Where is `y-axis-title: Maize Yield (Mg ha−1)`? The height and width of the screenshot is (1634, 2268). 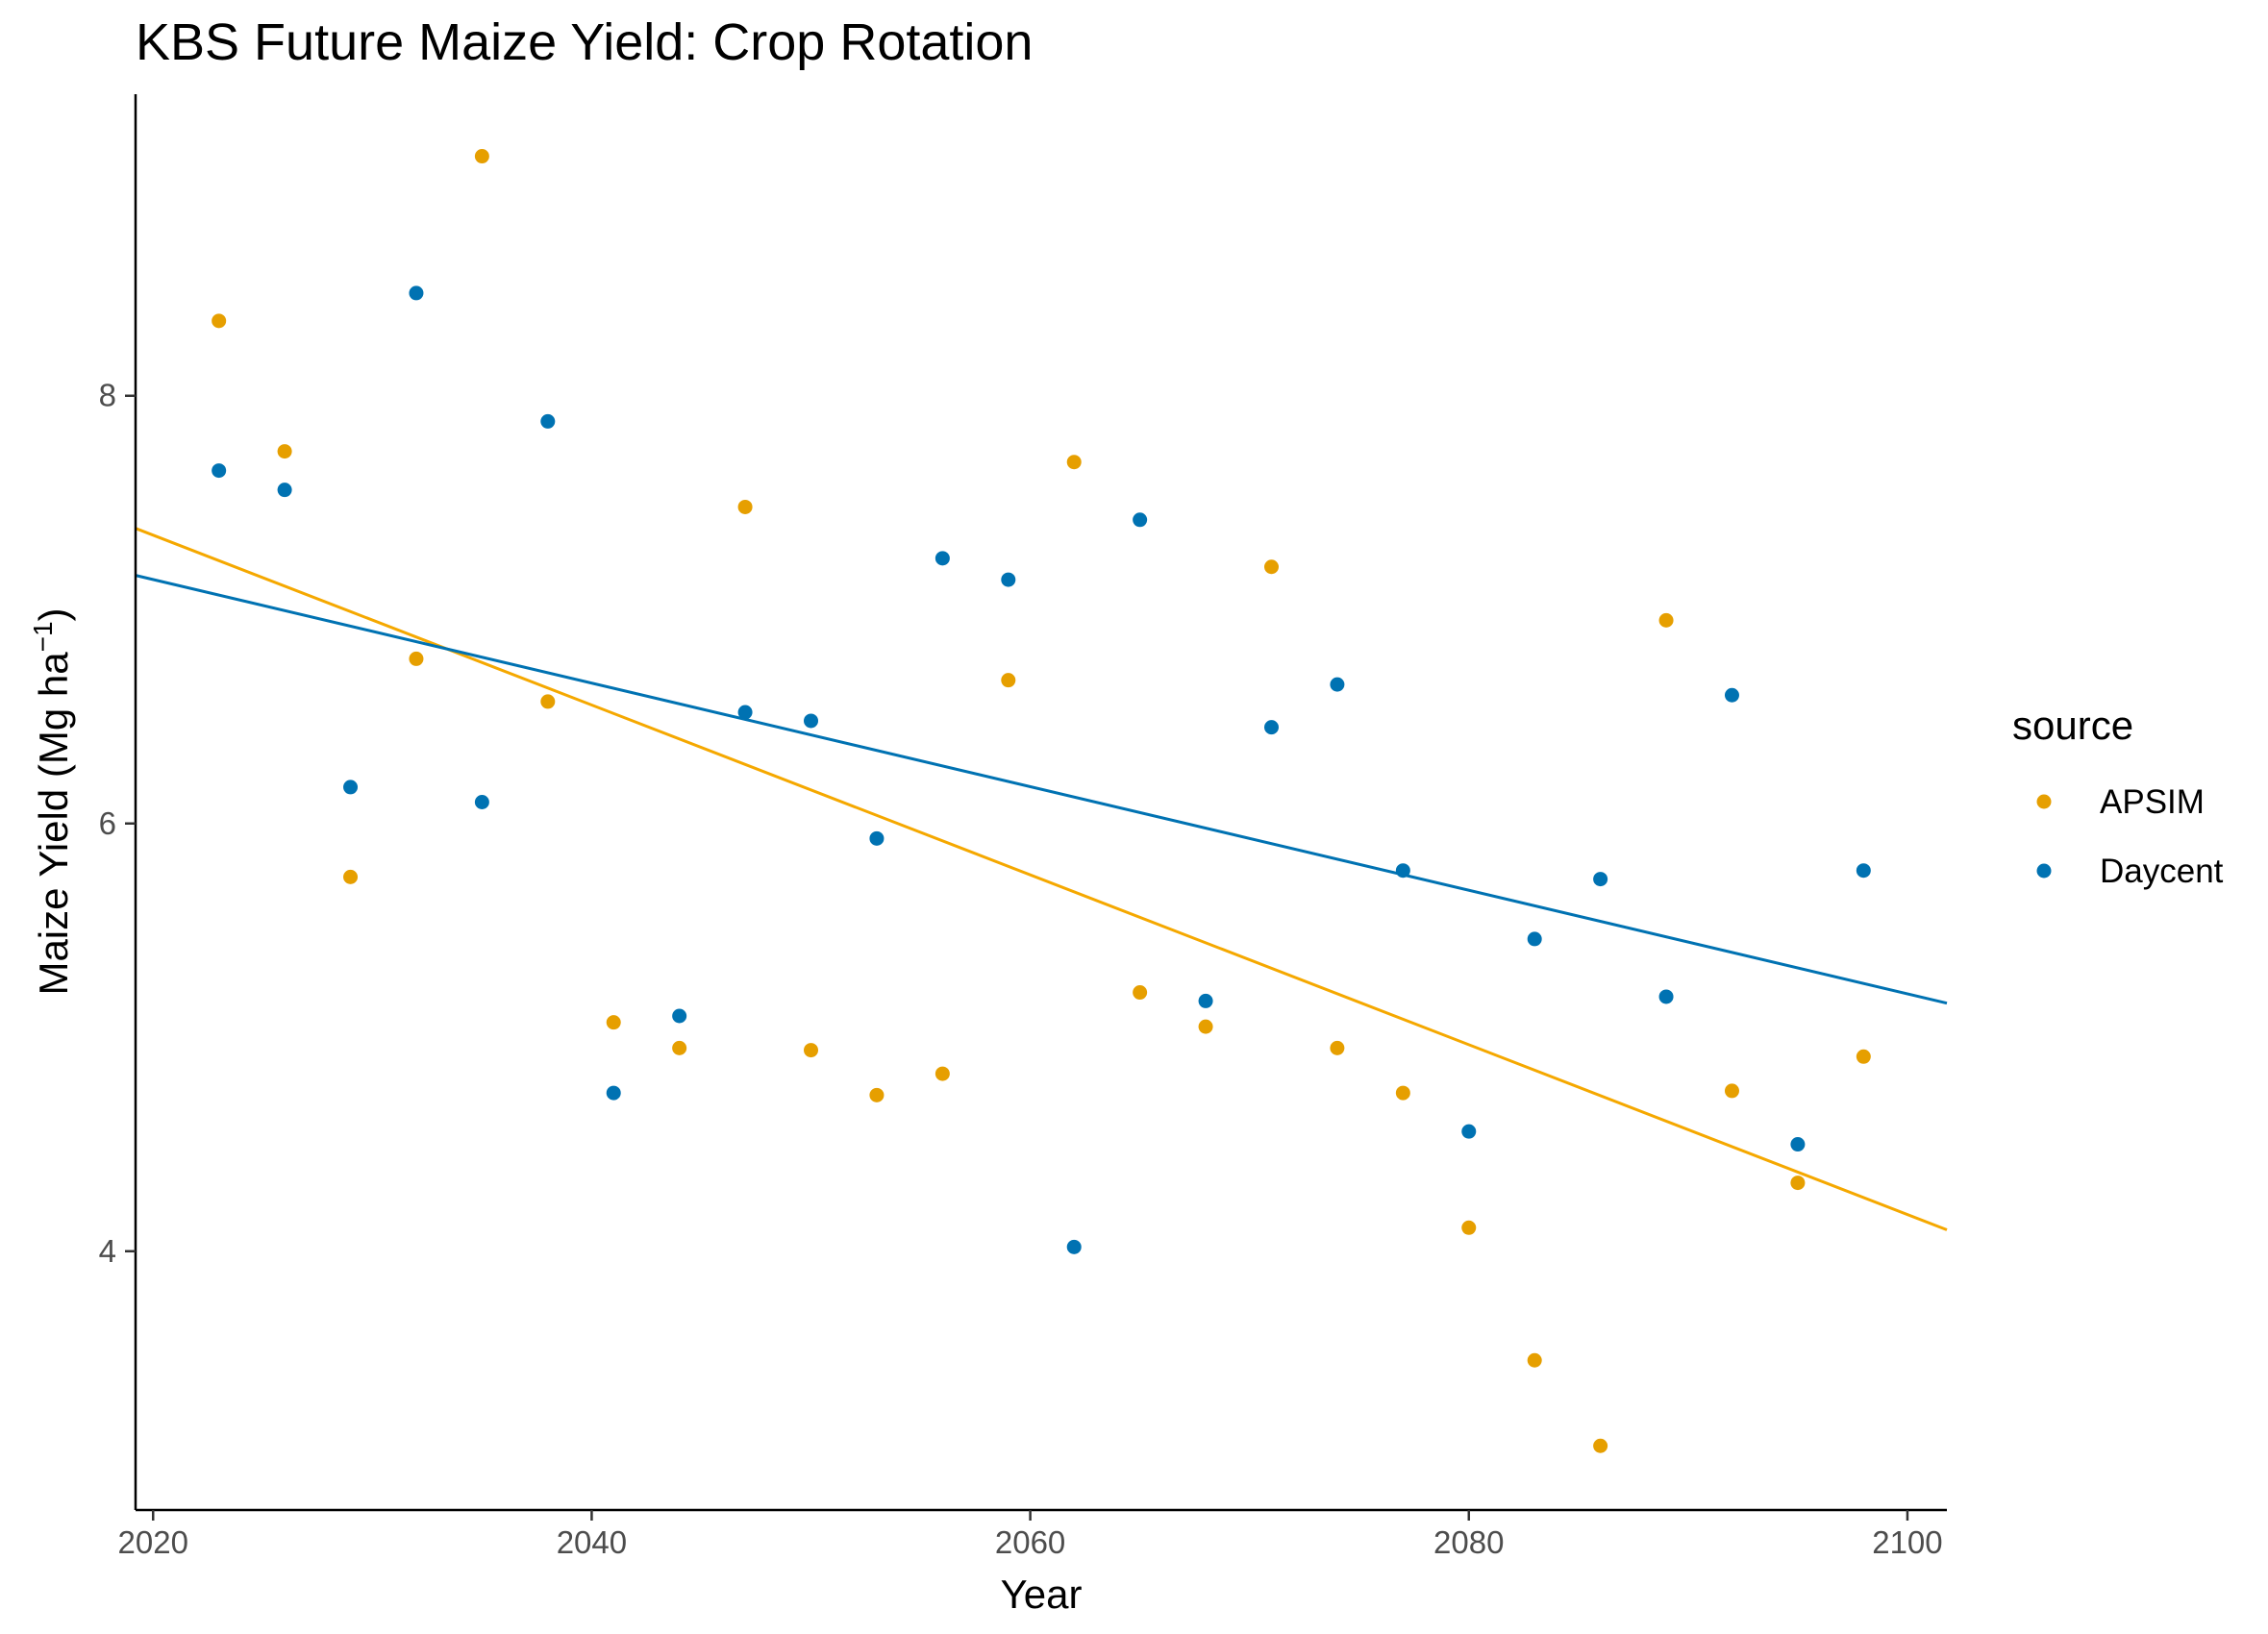 y-axis-title: Maize Yield (Mg ha−1) is located at coordinates (52, 801).